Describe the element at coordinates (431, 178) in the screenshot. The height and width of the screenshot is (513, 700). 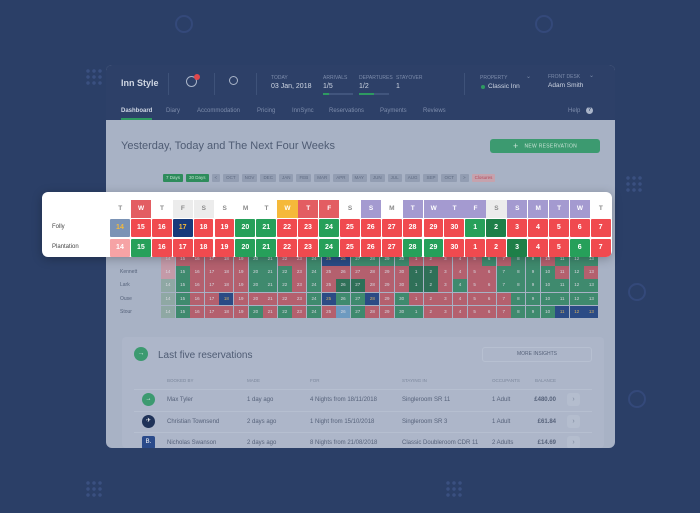
I see `filter-chip: SEP` at that location.